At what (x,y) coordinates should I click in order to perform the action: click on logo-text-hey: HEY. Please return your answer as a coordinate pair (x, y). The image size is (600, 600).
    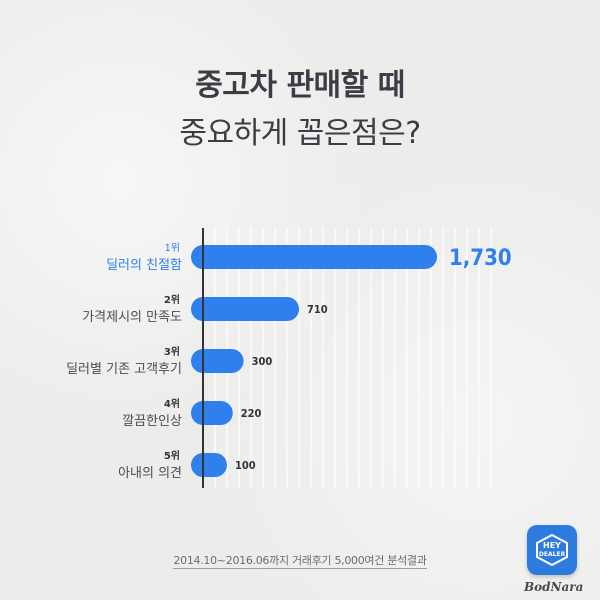
    Looking at the image, I should click on (552, 545).